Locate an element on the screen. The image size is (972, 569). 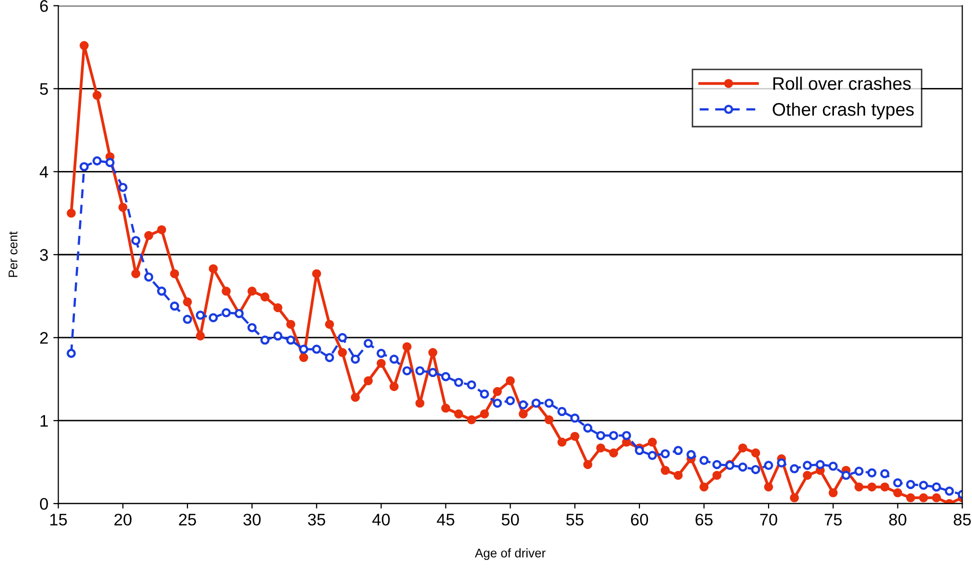
x-tick-label: 75 is located at coordinates (833, 520).